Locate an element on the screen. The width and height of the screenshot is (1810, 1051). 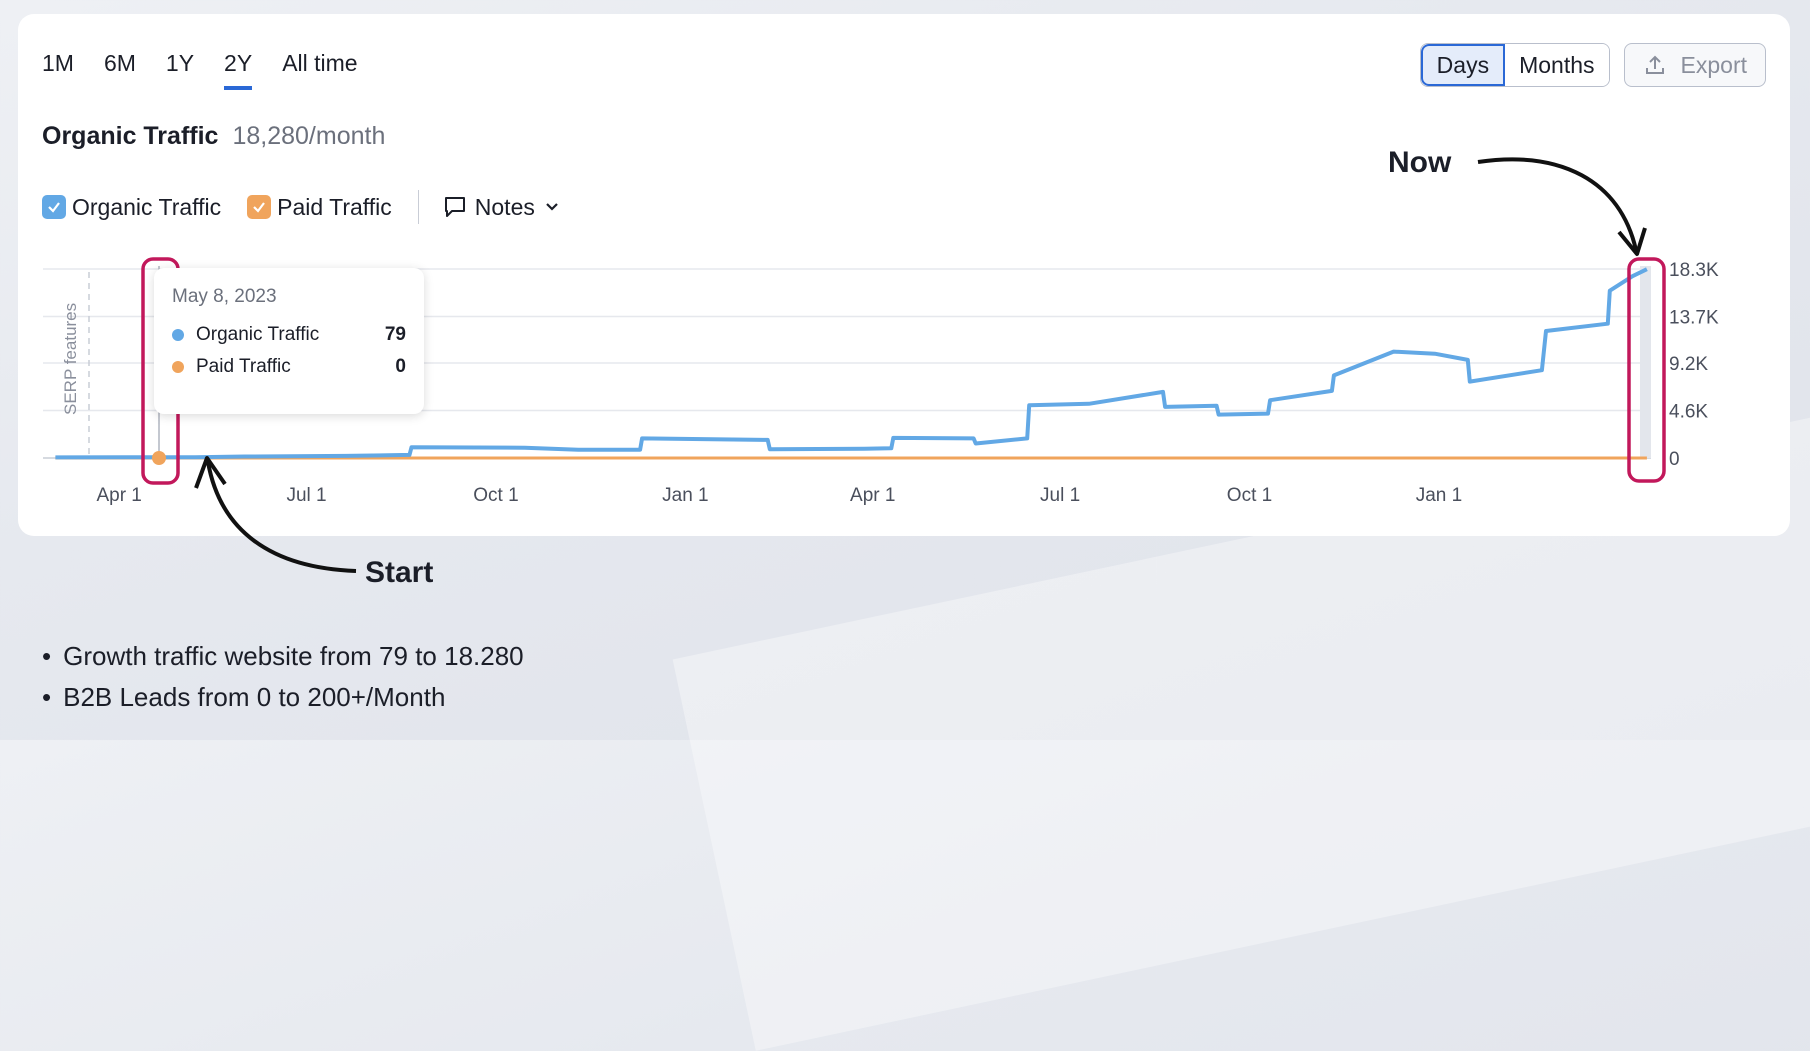
y-tick-label: 0 is located at coordinates (1674, 459).